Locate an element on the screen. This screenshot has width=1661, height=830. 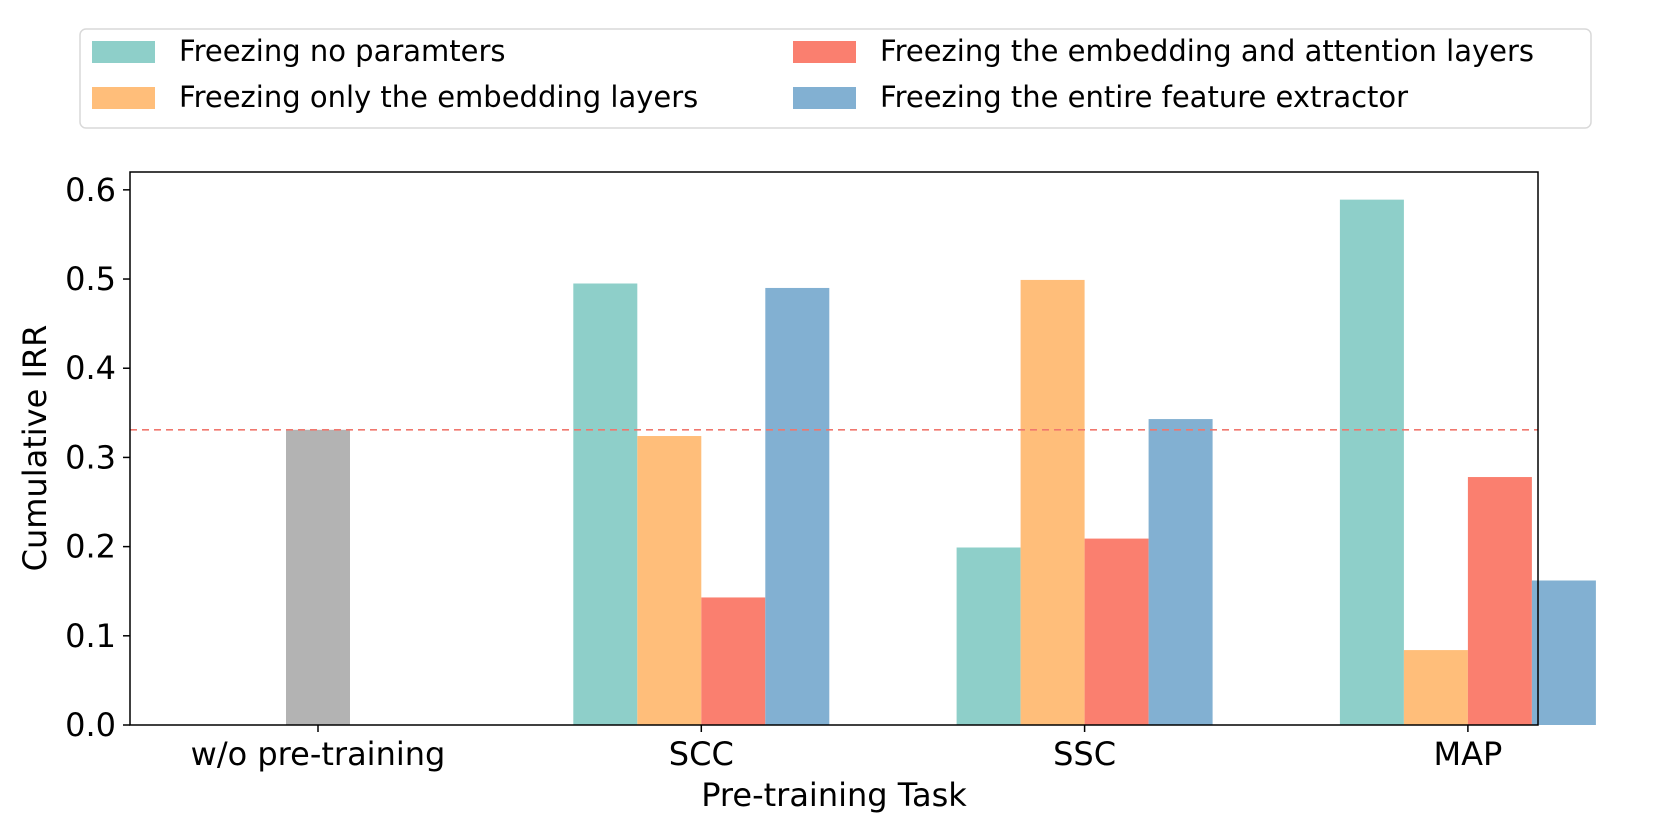
y-axis-label: Cumulative IRR is located at coordinates (35, 448).